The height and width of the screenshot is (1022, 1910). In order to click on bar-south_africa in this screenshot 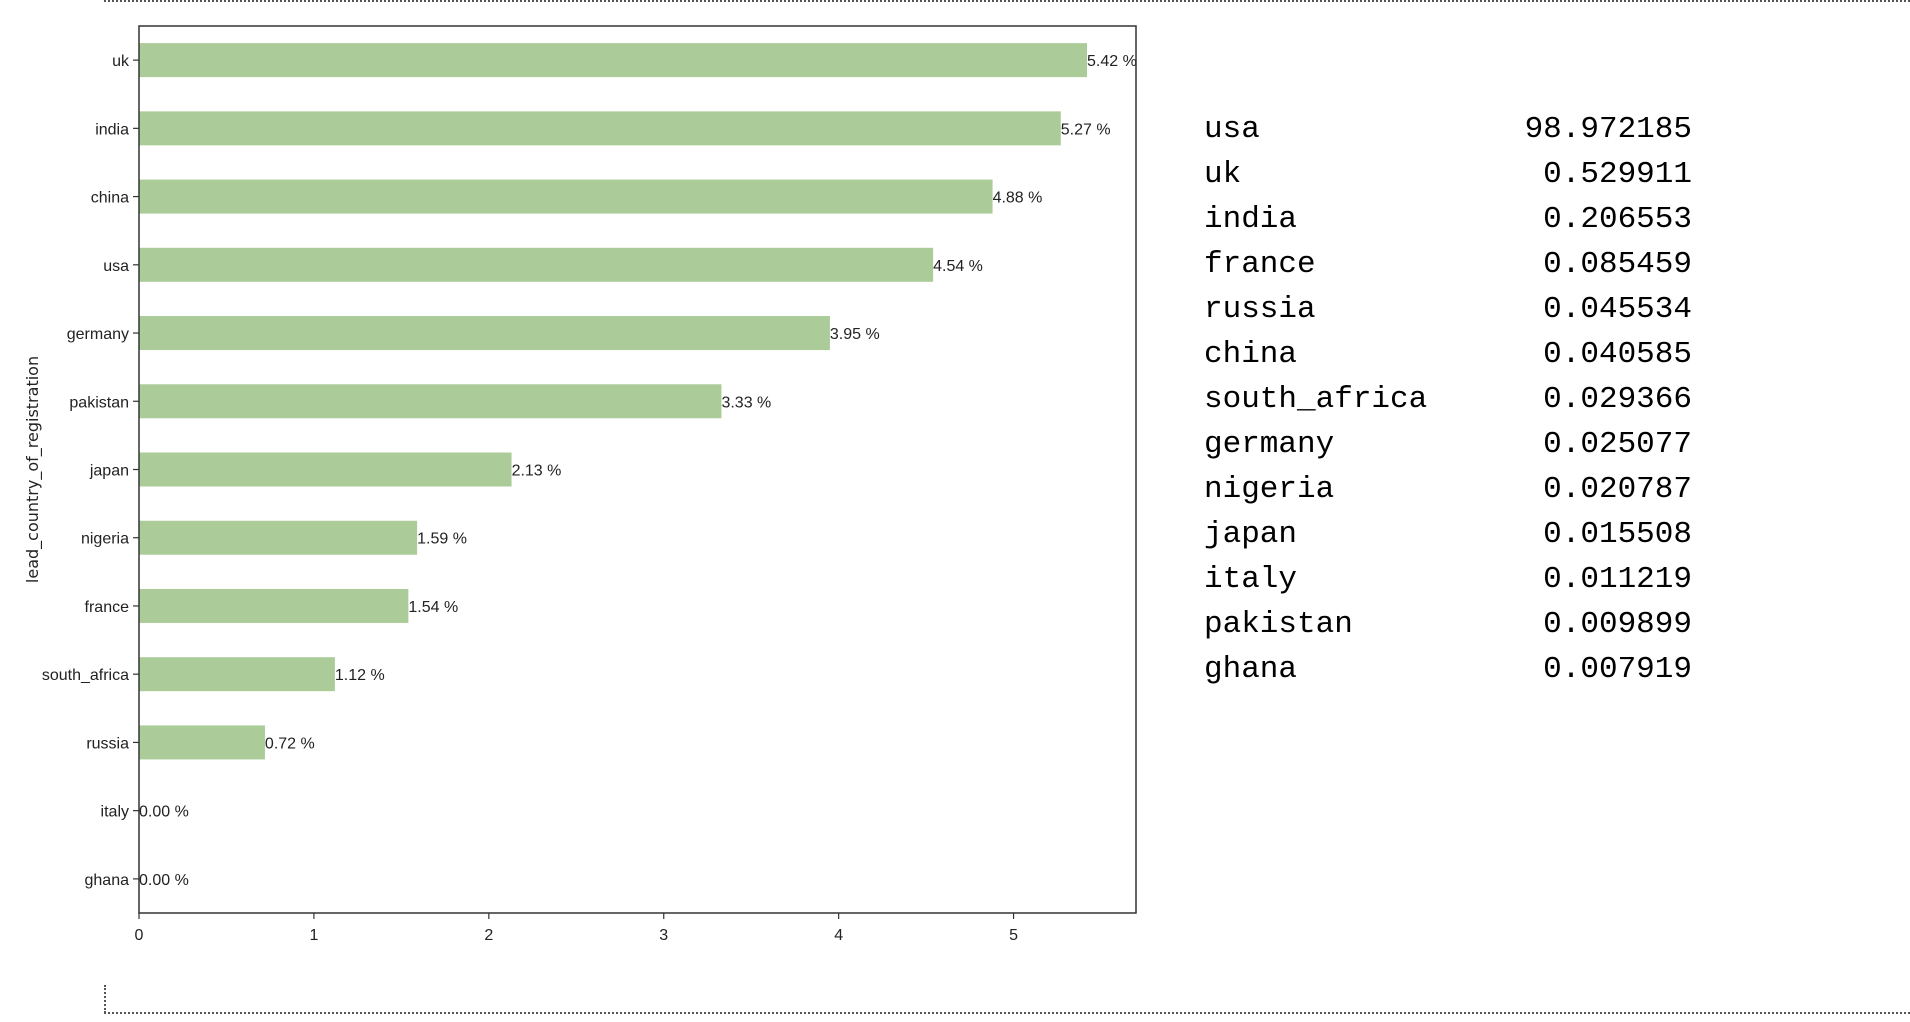, I will do `click(237, 674)`.